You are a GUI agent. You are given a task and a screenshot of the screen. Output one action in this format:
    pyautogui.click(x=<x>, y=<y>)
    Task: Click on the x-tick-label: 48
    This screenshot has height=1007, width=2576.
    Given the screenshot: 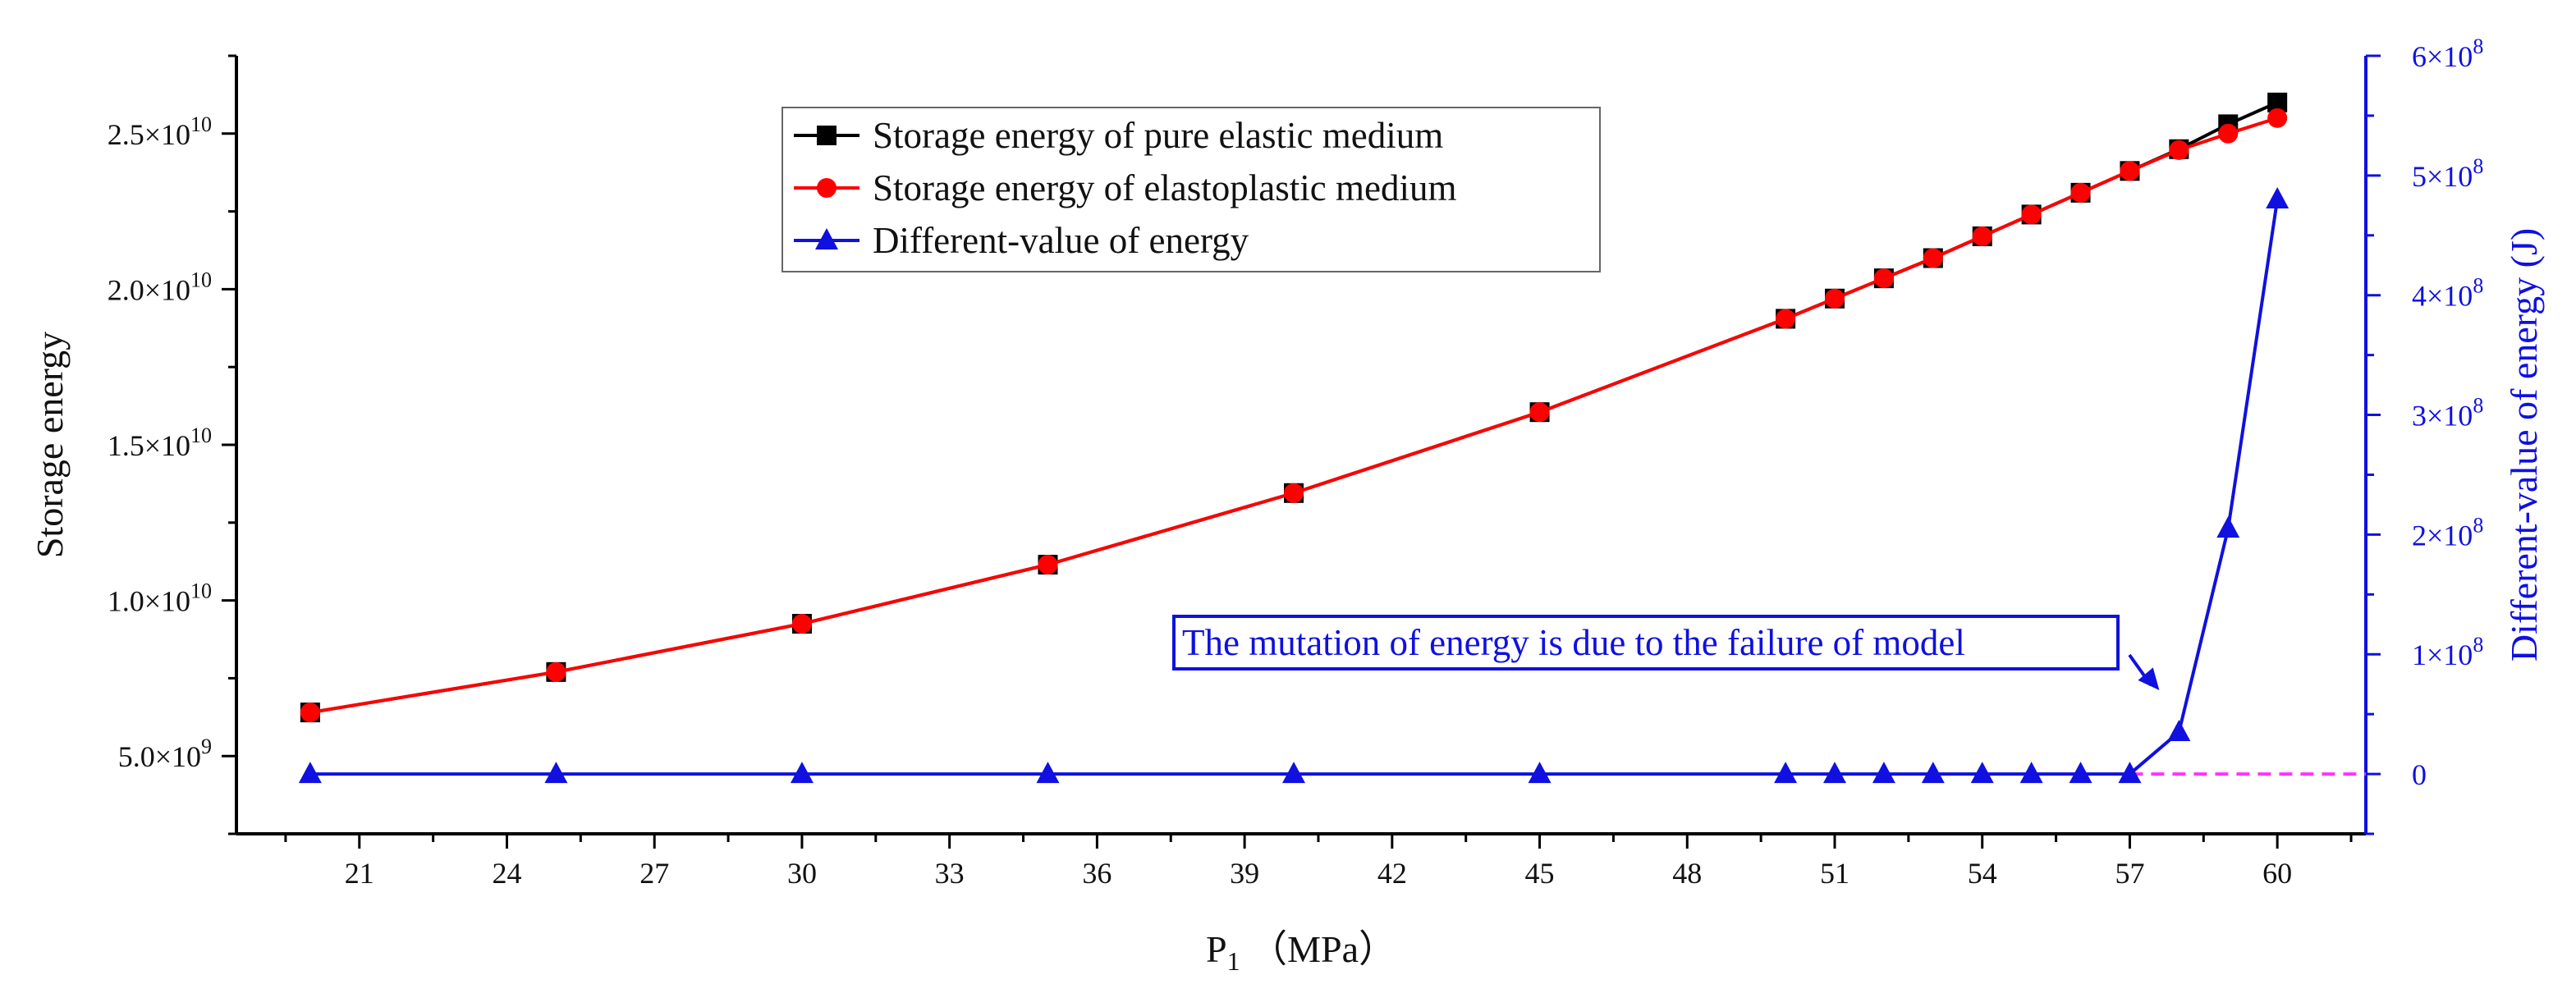 What is the action you would take?
    pyautogui.click(x=1687, y=873)
    